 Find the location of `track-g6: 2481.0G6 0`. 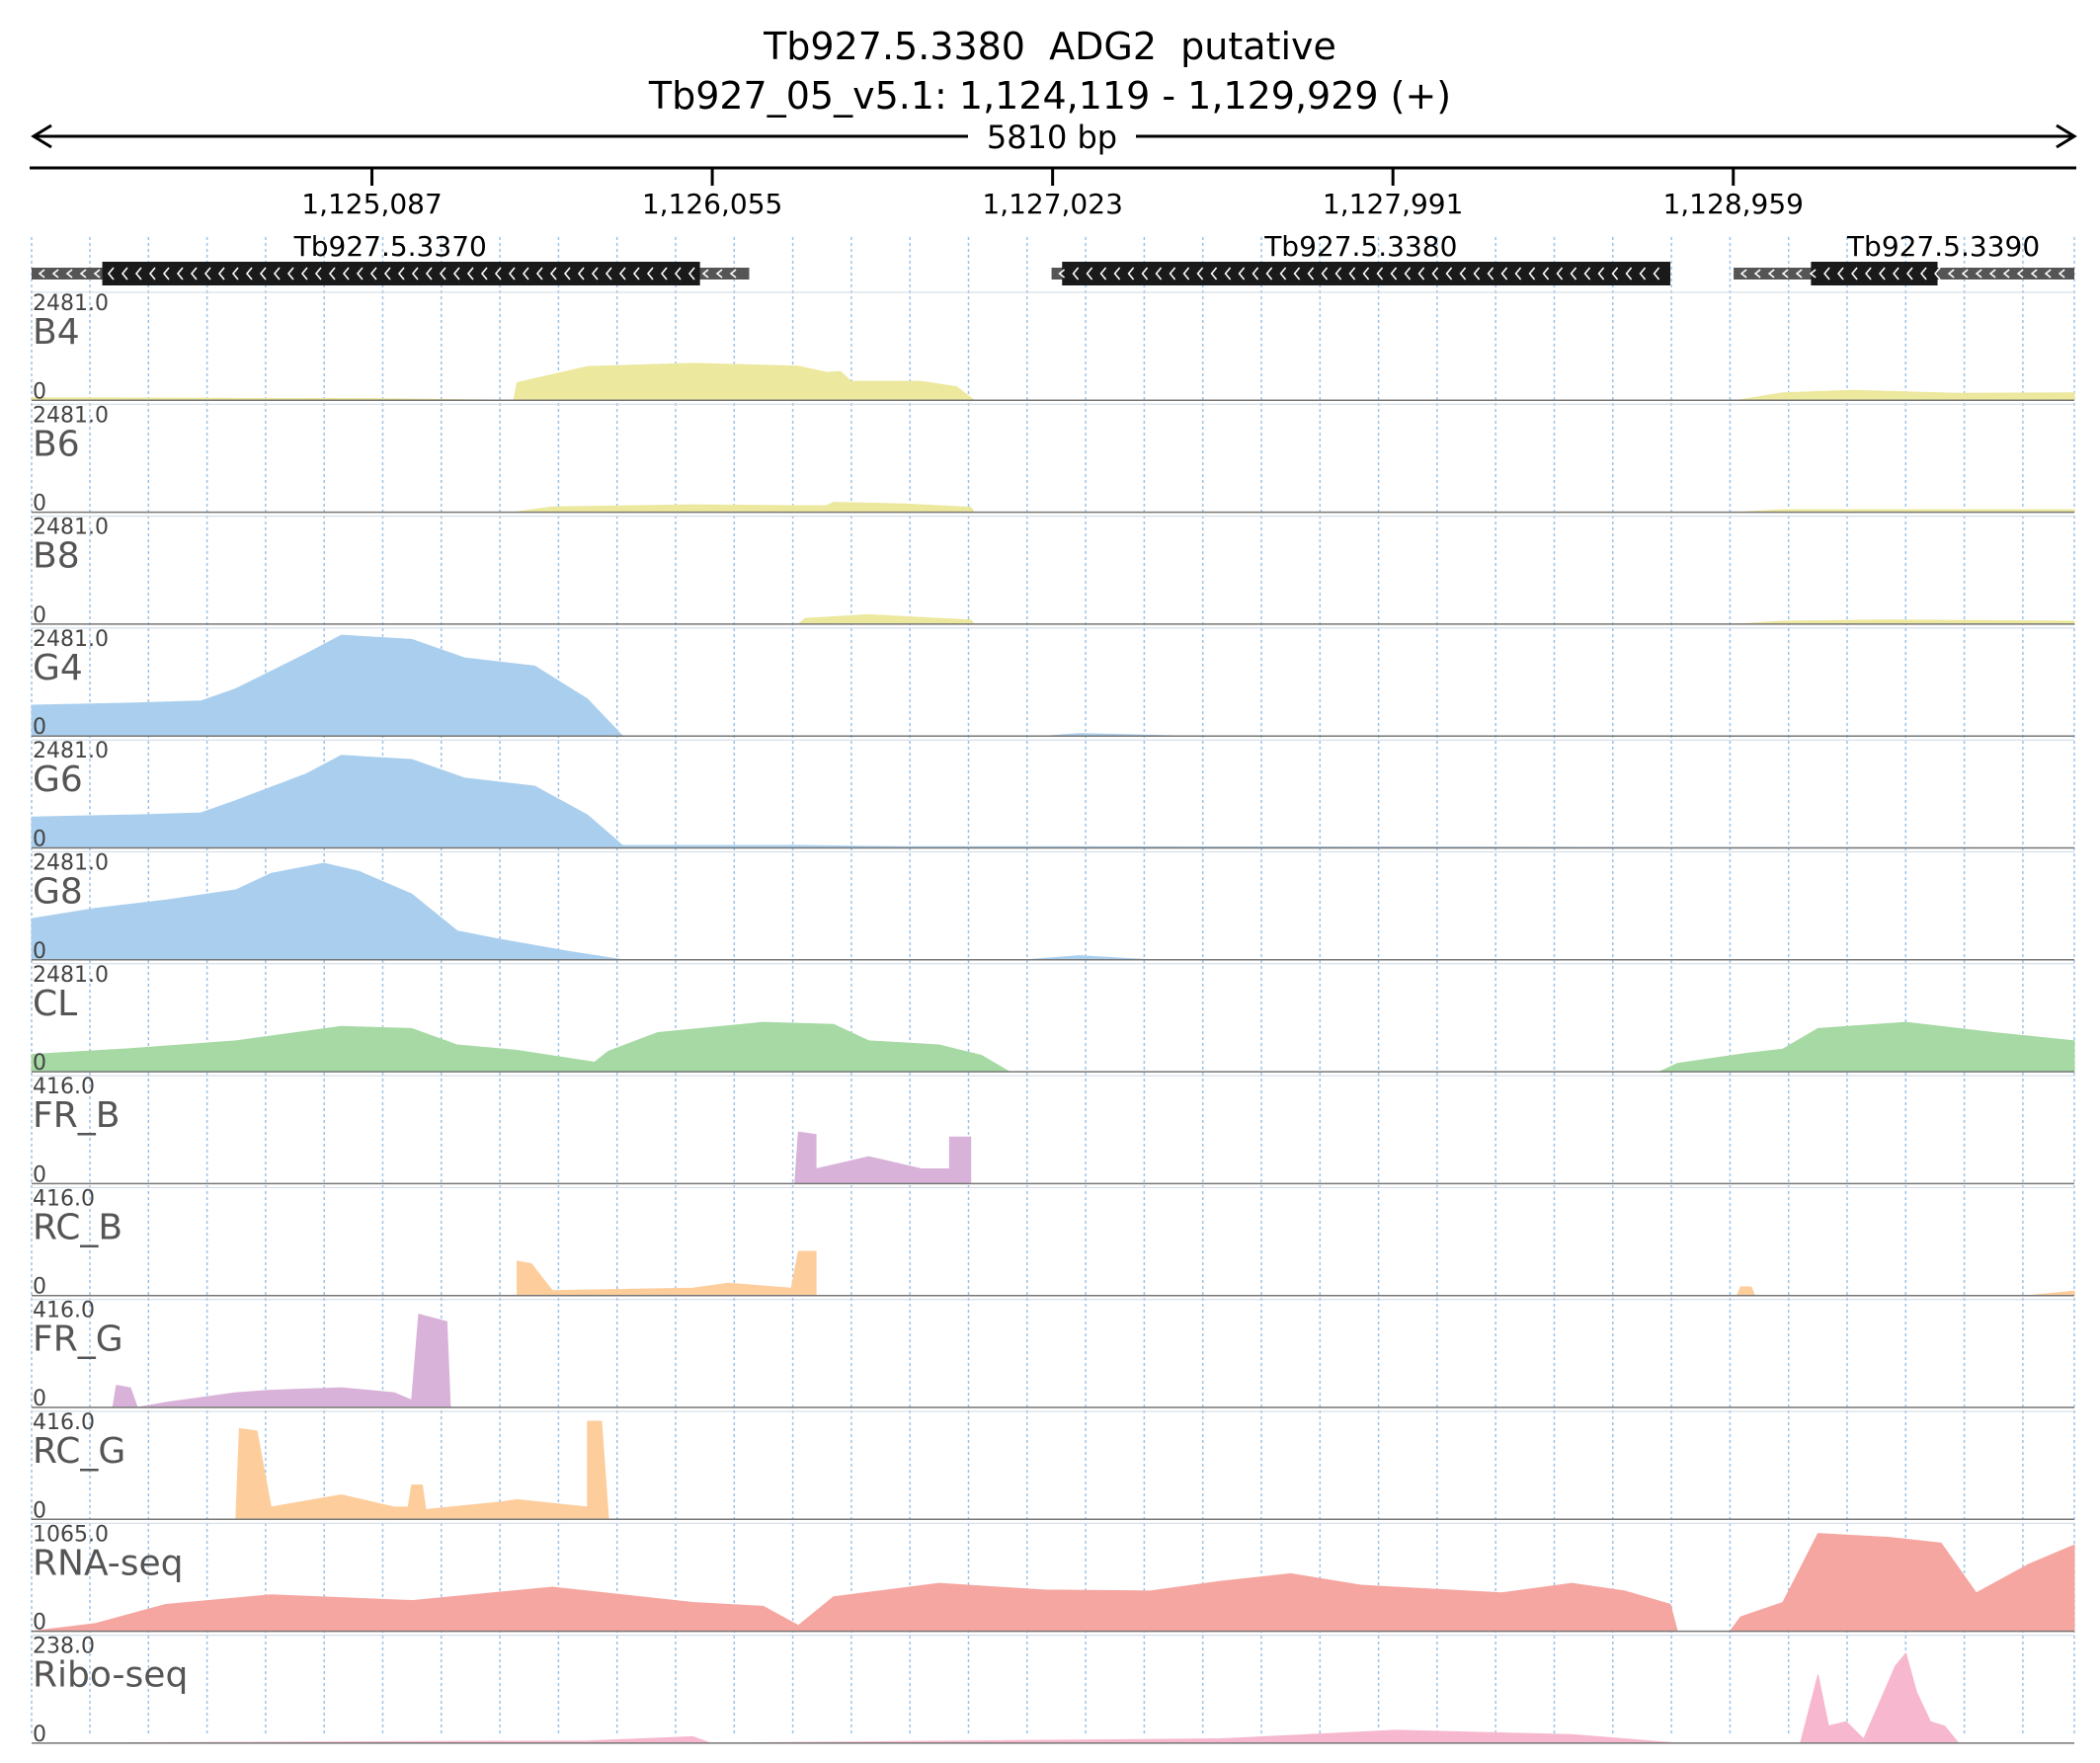

track-g6: 2481.0G6 0 is located at coordinates (1053, 795).